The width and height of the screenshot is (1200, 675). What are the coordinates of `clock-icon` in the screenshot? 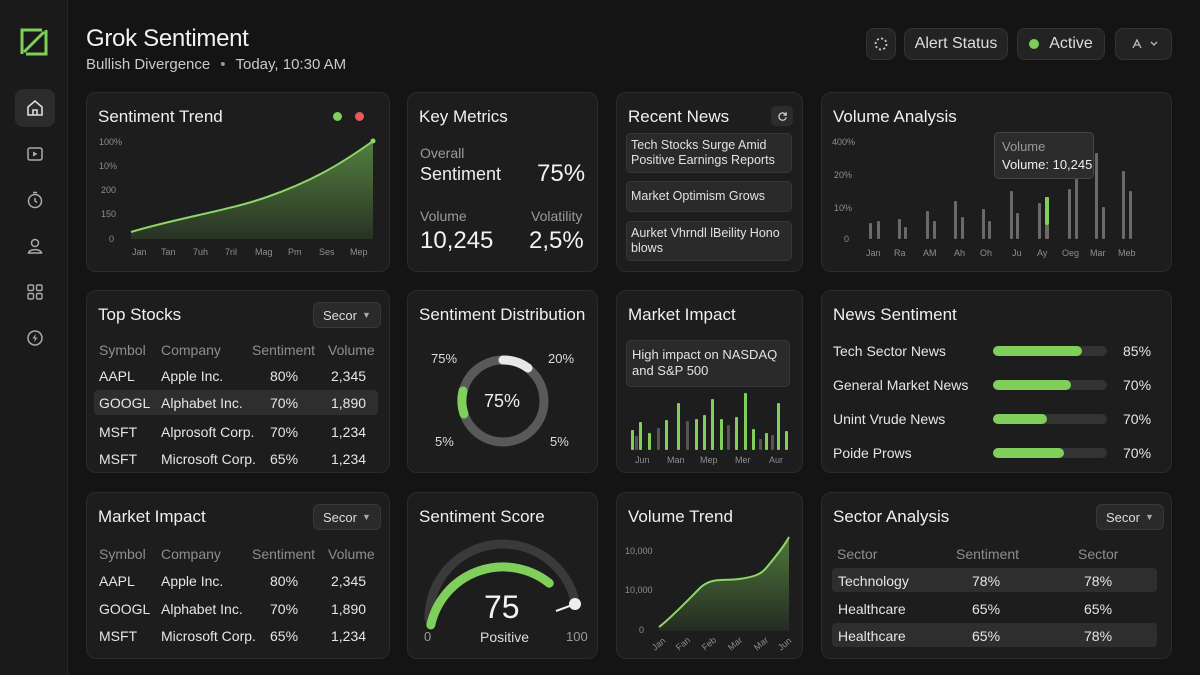 It's located at (35, 200).